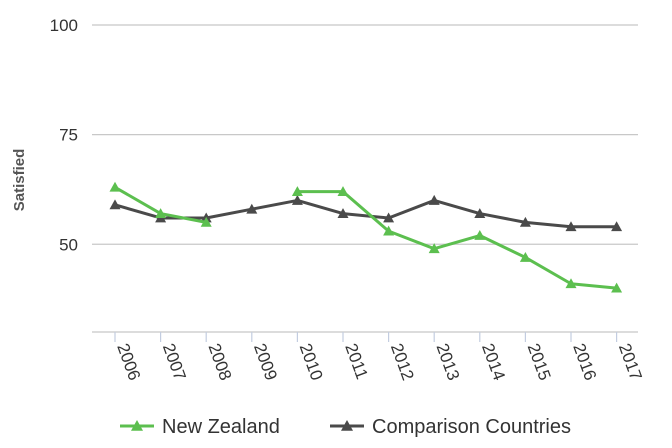 This screenshot has height=448, width=672. I want to click on x-tick-label: 2016, so click(584, 362).